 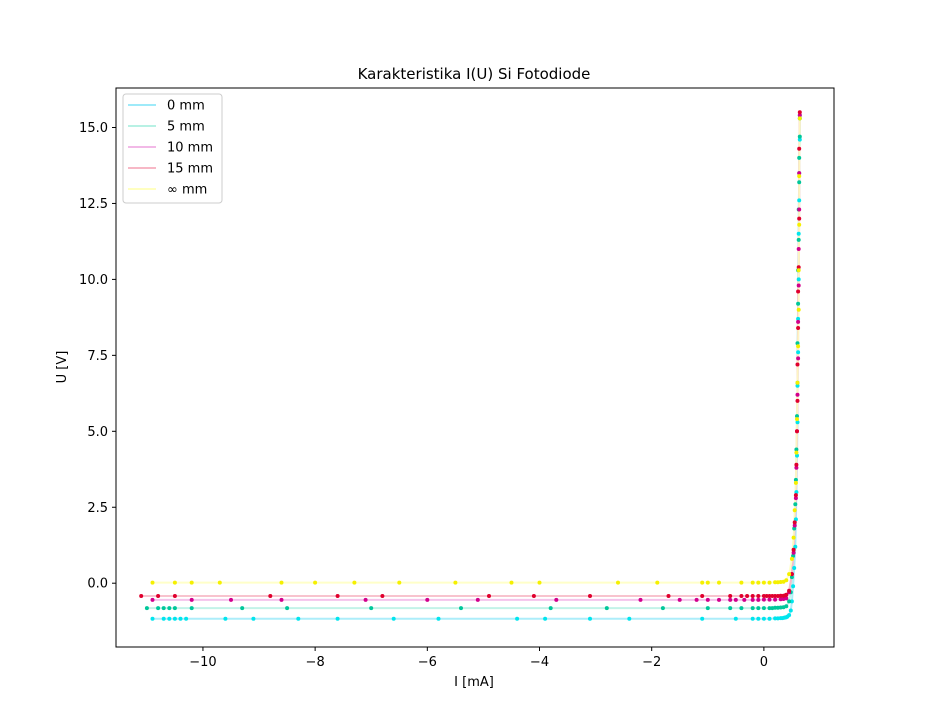 What do you see at coordinates (202, 662) in the screenshot?
I see `x-tick-label: −10` at bounding box center [202, 662].